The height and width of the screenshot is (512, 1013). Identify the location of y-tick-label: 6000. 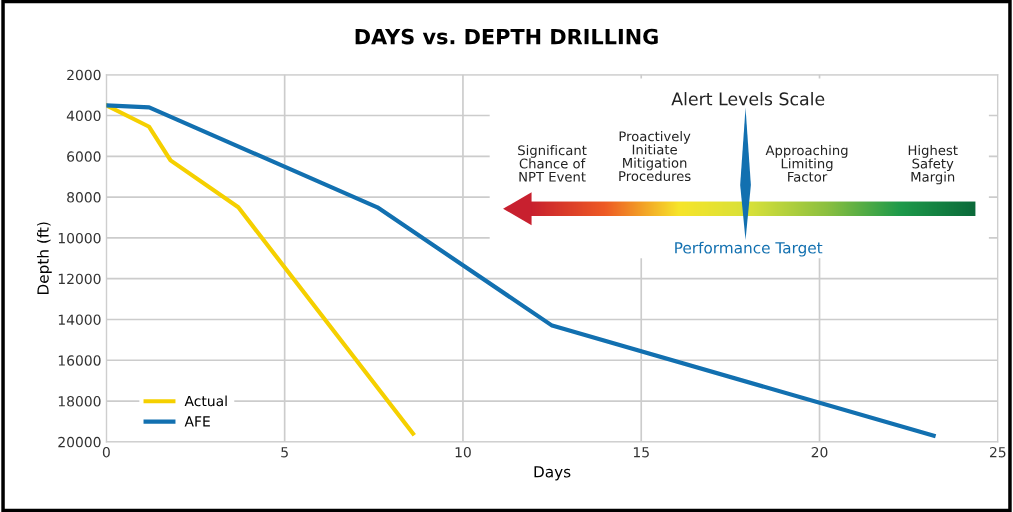
(84, 156).